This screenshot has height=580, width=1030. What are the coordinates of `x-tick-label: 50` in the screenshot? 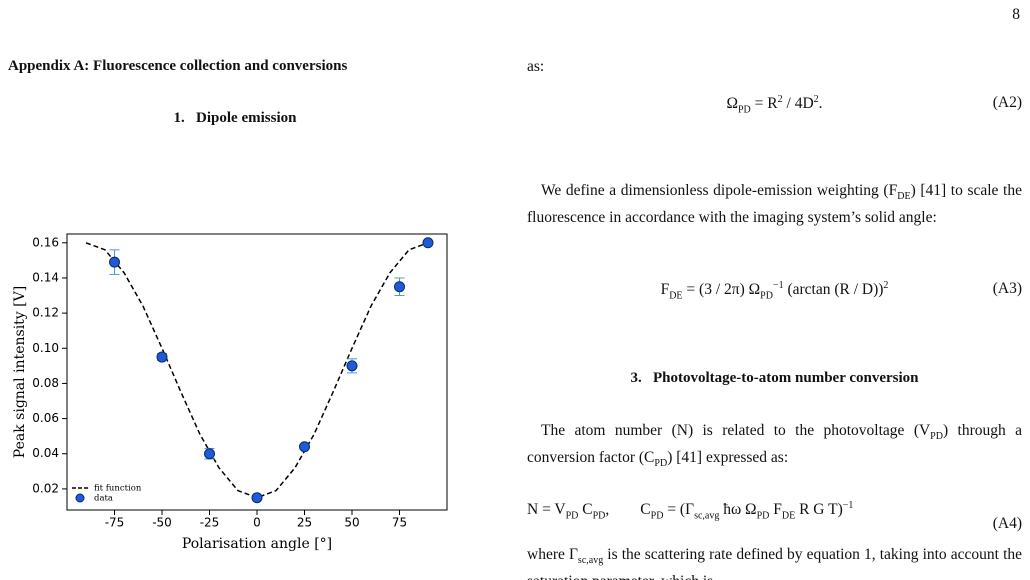 It's located at (351, 523).